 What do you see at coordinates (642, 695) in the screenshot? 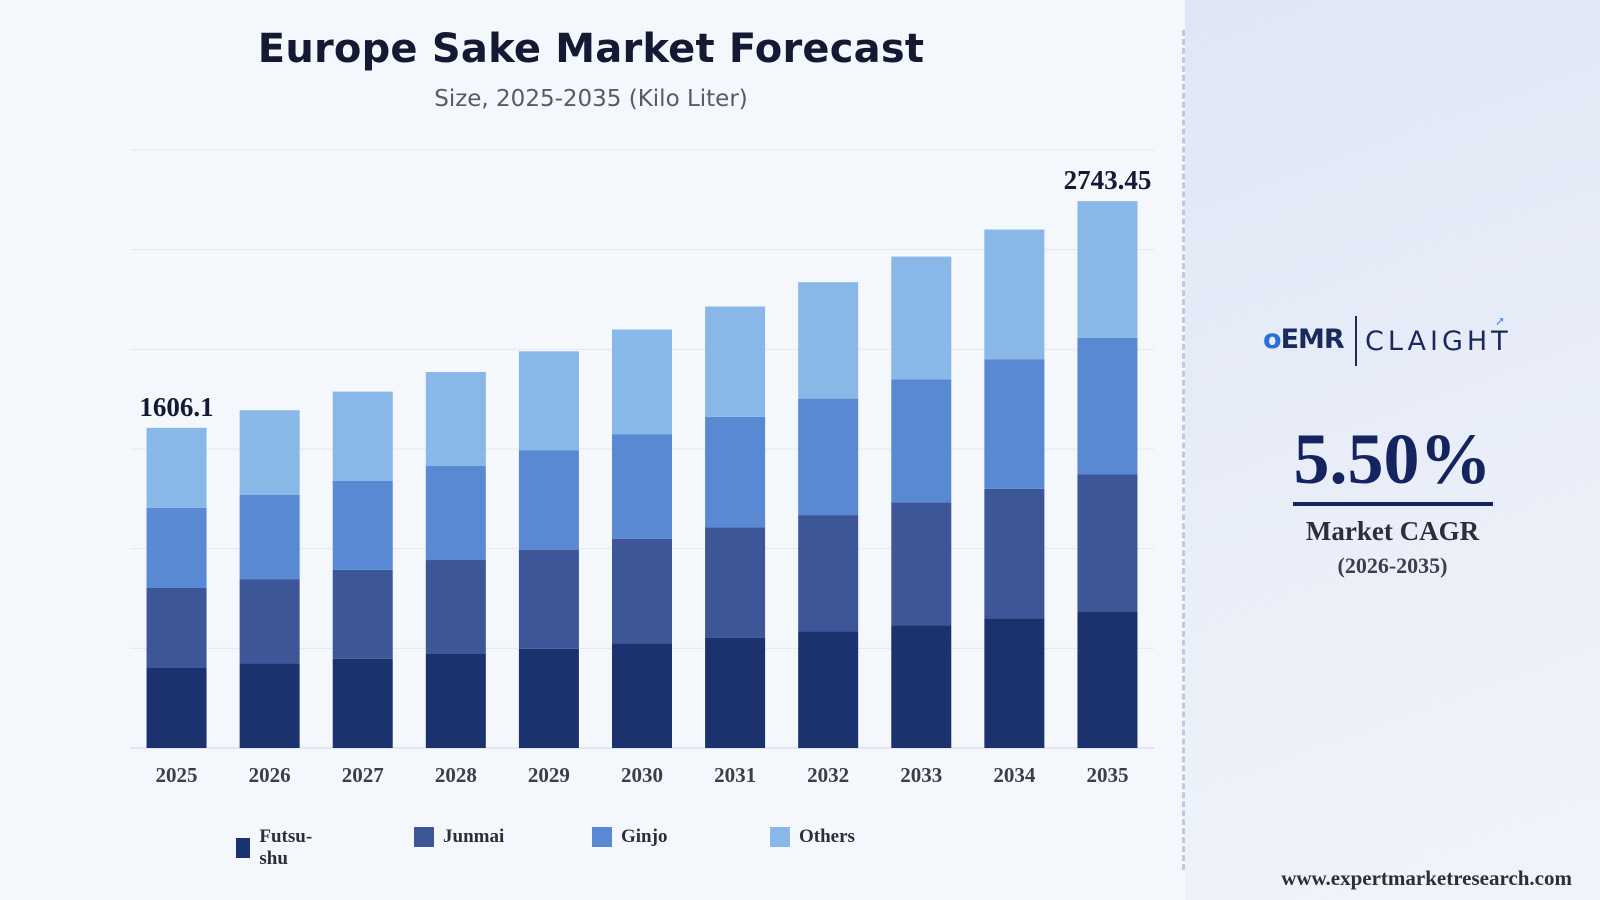
I see `bar-segment-futsu-shu-2030` at bounding box center [642, 695].